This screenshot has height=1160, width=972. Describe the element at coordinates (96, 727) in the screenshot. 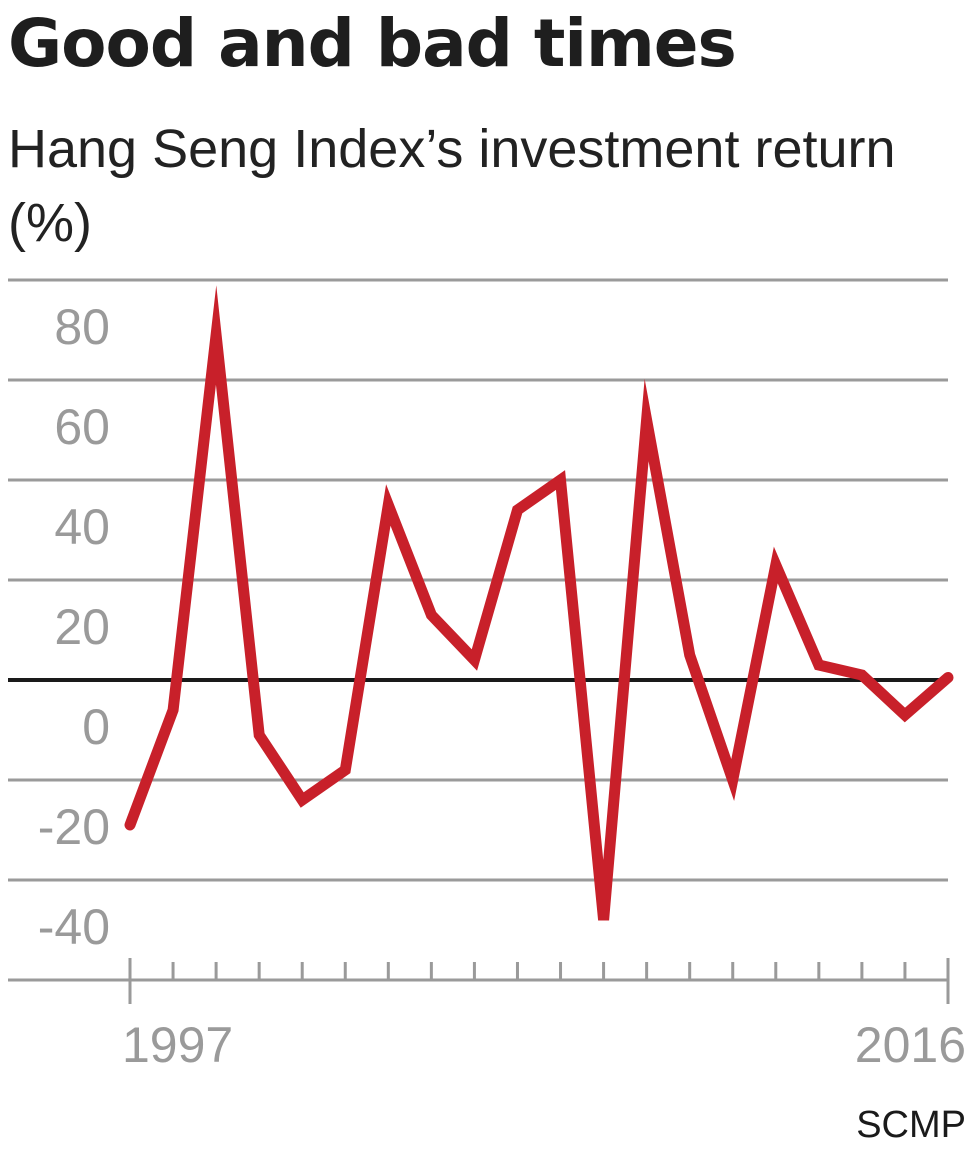

I see `y-tick-label: 0` at that location.